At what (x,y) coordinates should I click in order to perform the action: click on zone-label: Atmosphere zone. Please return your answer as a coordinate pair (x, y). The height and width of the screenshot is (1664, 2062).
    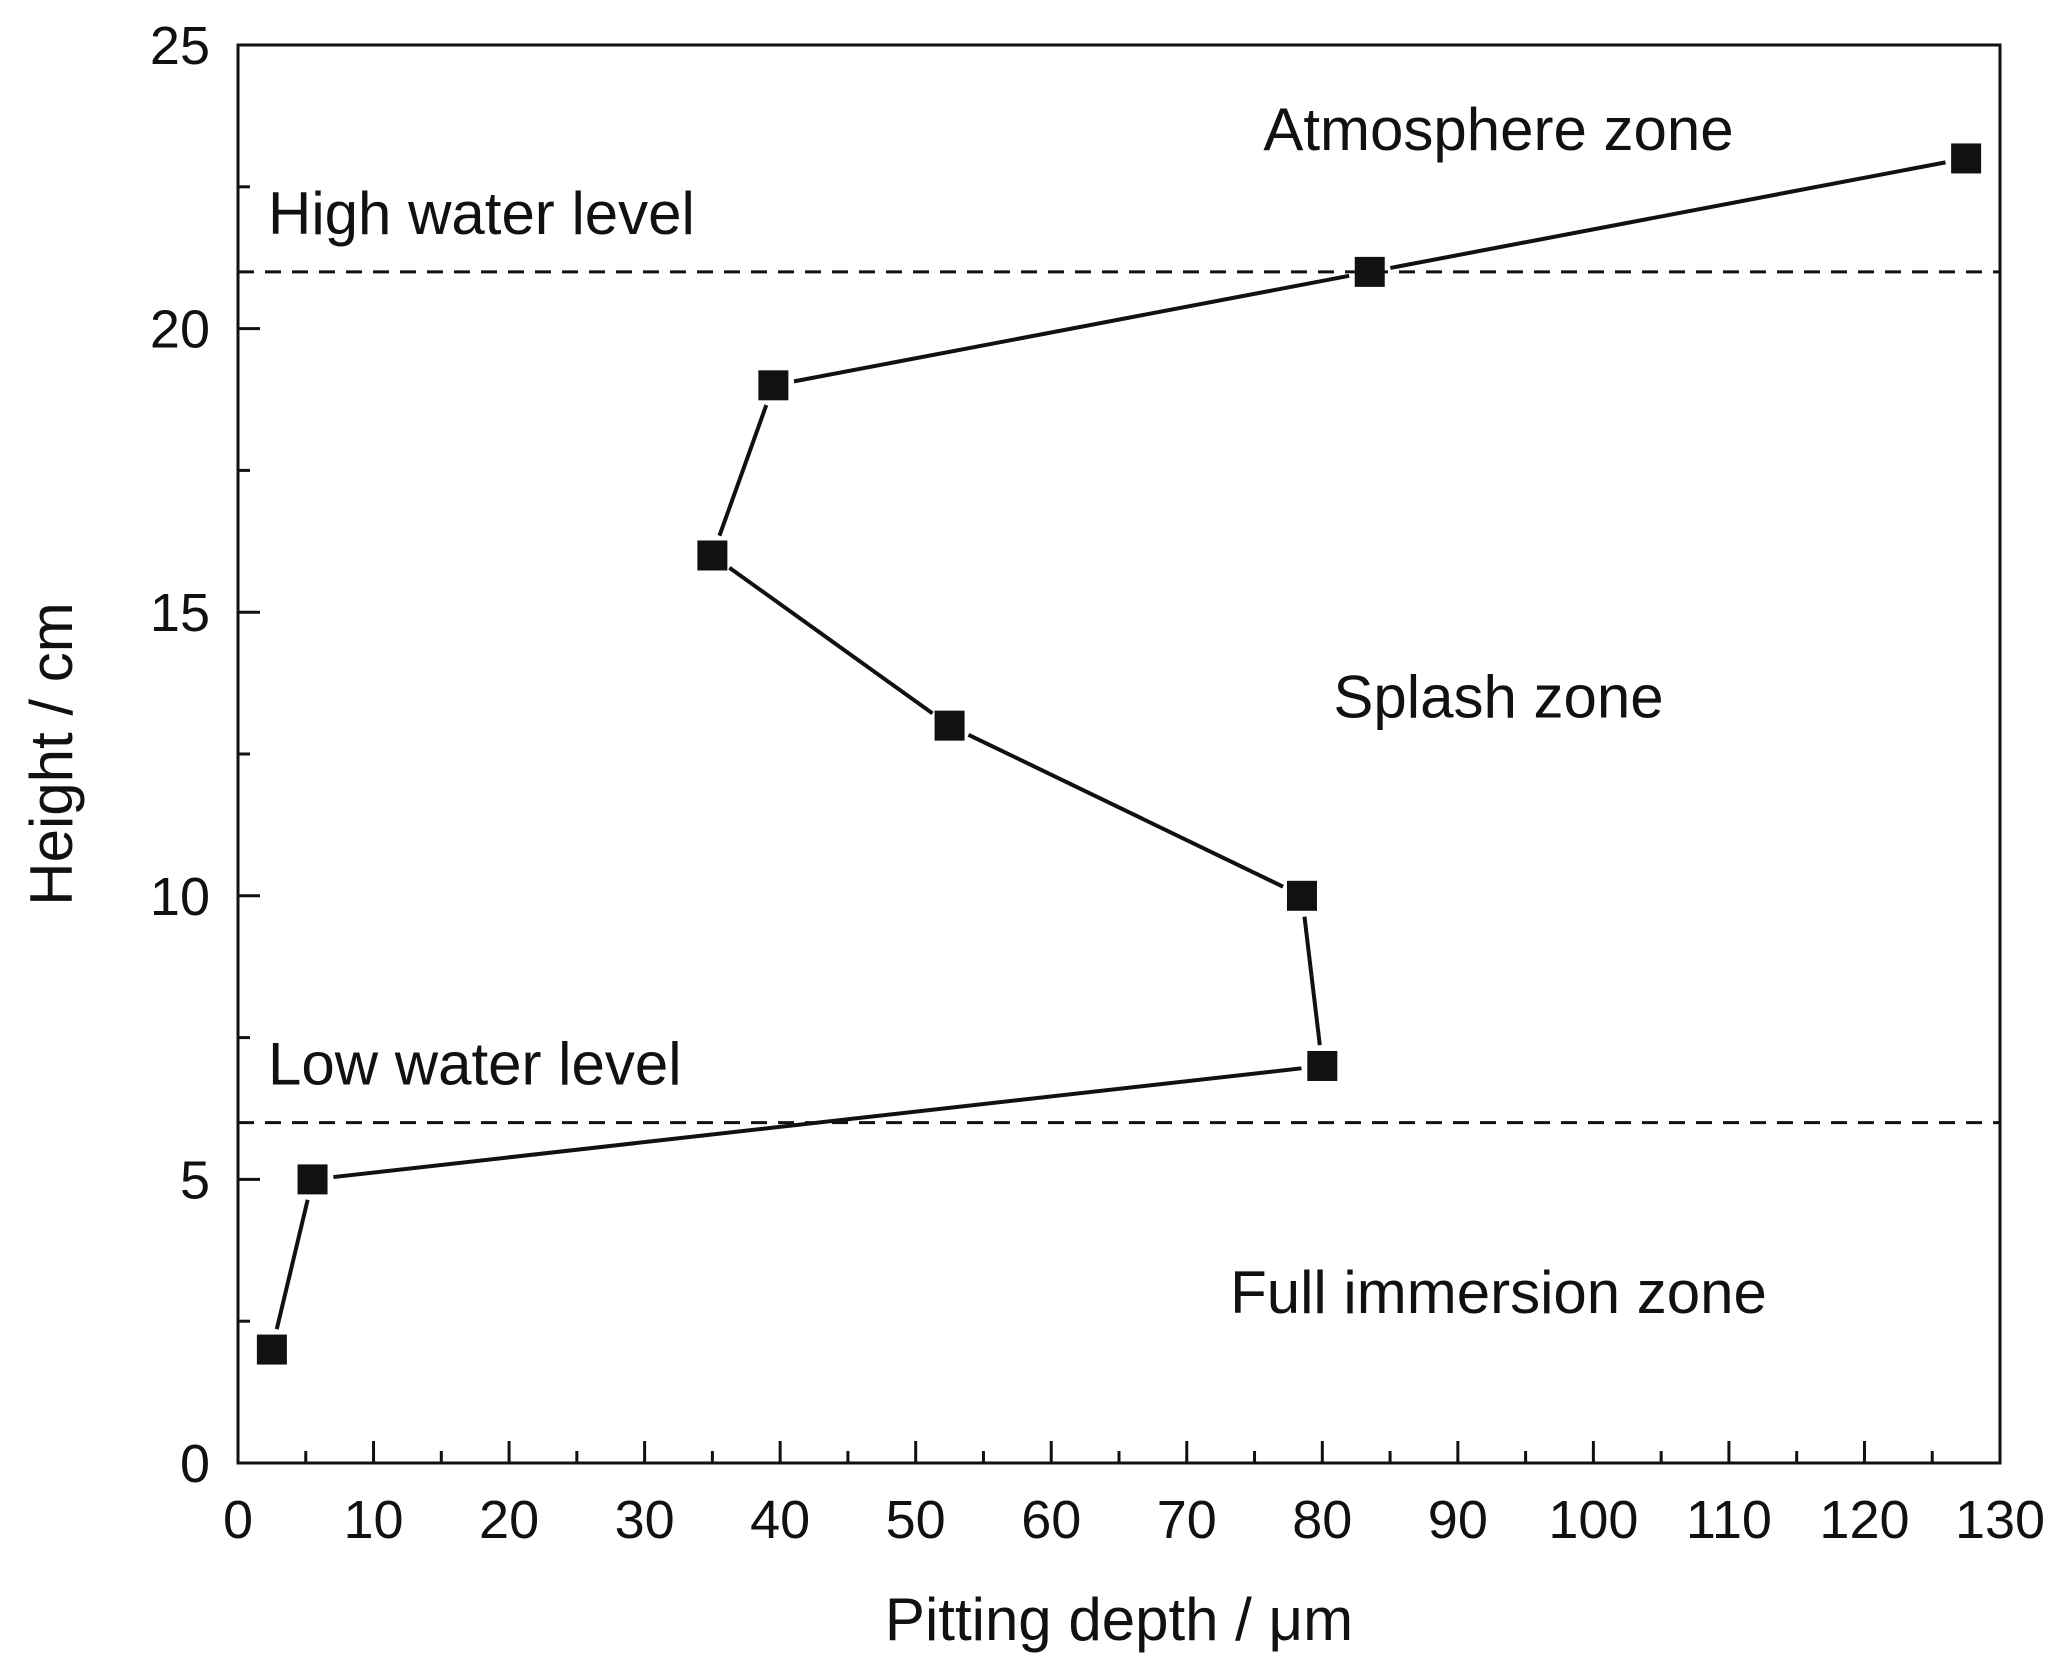
    Looking at the image, I should click on (1498, 129).